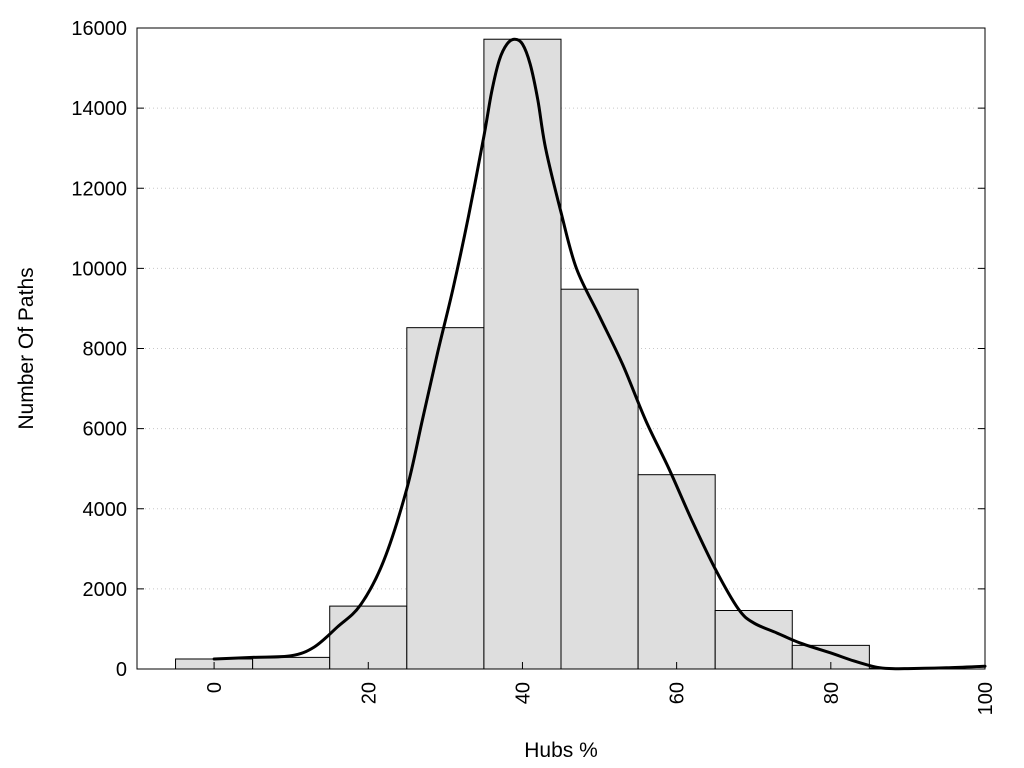 This screenshot has width=1024, height=768. I want to click on x-tick-label-3: 60, so click(678, 693).